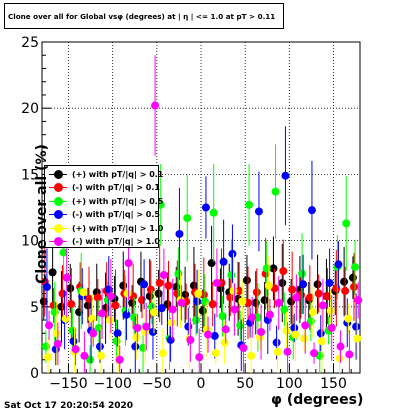 This screenshot has width=400, height=414. Describe the element at coordinates (112, 384) in the screenshot. I see `x-tick-label: −100` at that location.